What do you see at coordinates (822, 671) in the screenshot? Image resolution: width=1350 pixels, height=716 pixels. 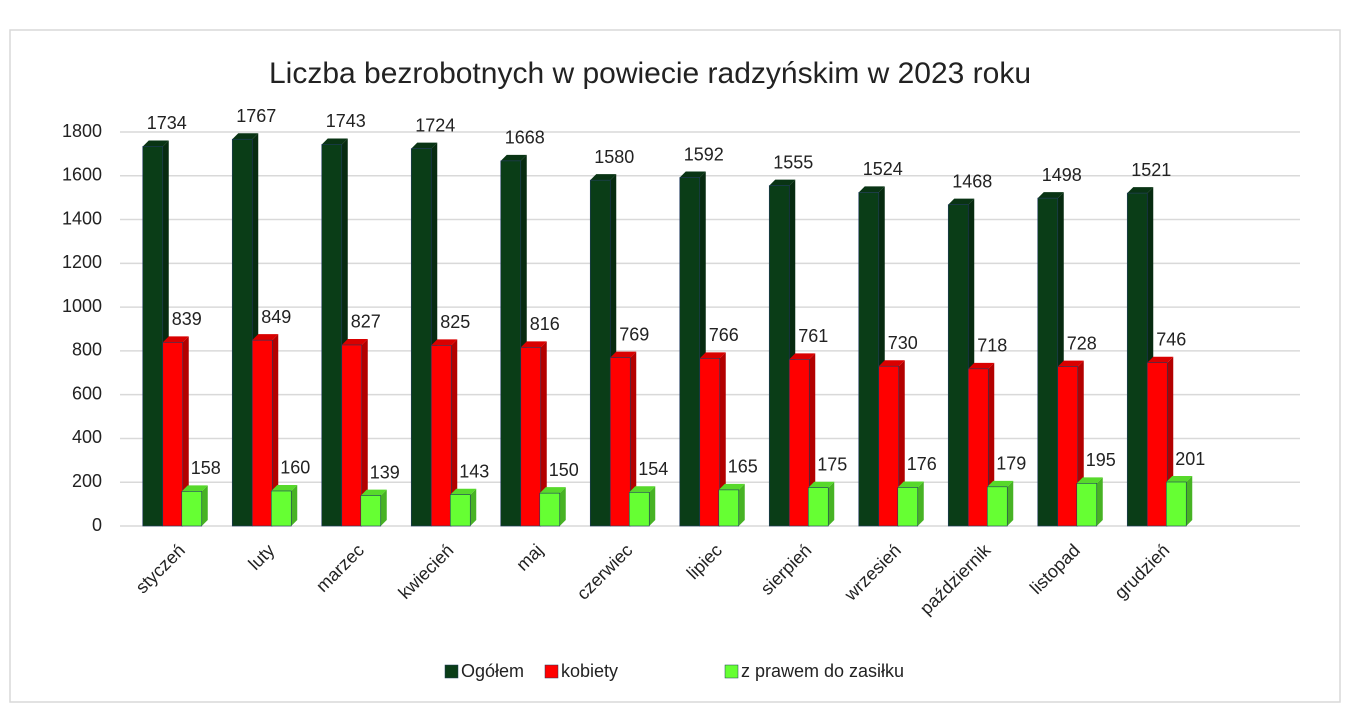 I see `legend-label: z prawem do zasiłku` at bounding box center [822, 671].